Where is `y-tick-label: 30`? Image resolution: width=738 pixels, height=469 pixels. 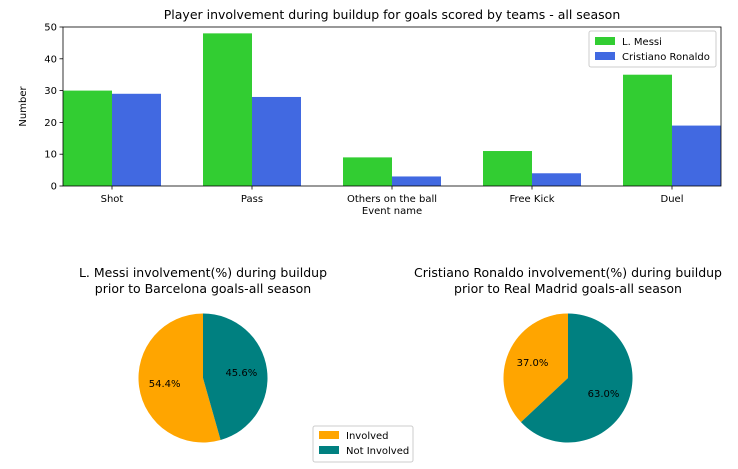
y-tick-label: 30 is located at coordinates (50, 91).